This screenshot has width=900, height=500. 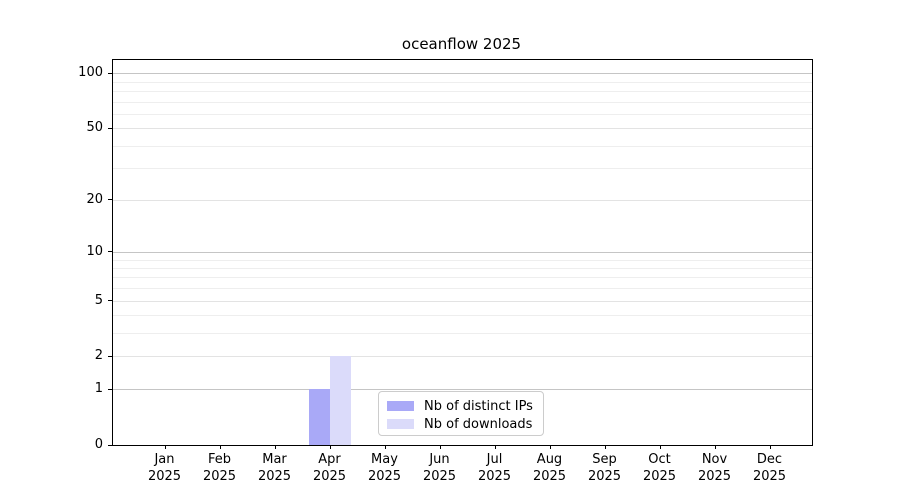 What do you see at coordinates (274, 459) in the screenshot?
I see `x-tick-label-month: Mar` at bounding box center [274, 459].